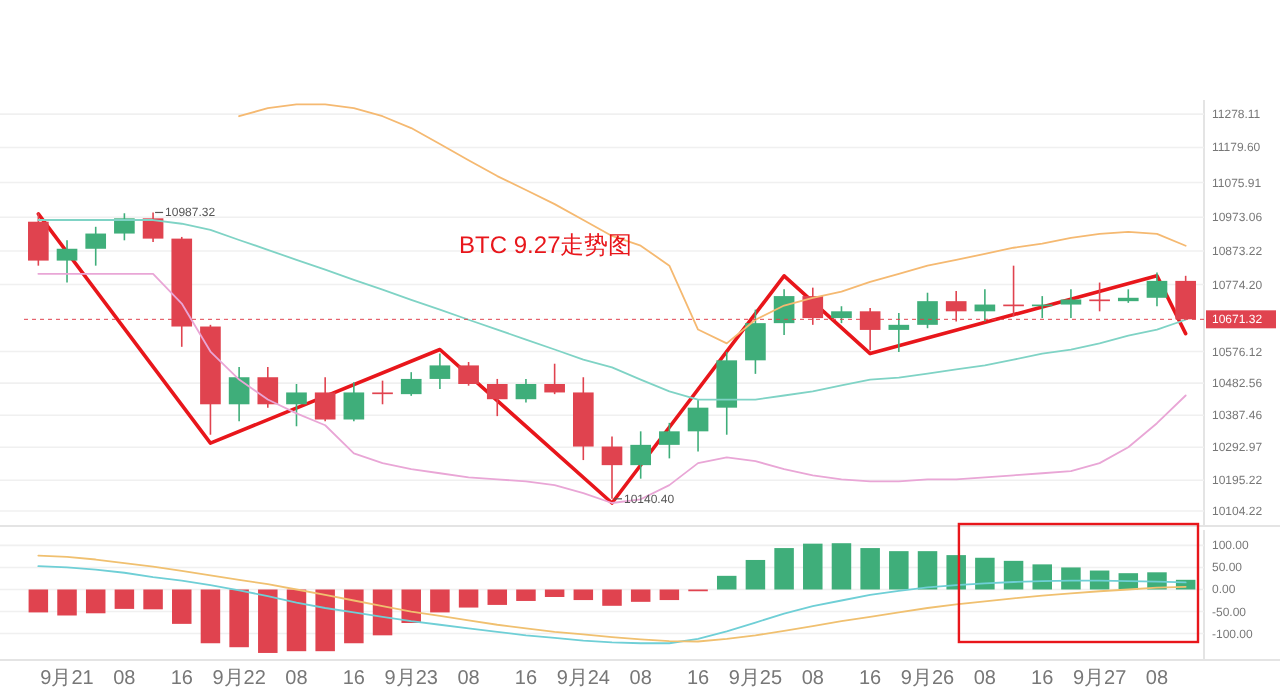 The width and height of the screenshot is (1280, 694). I want to click on x-tick-label: 9月26, so click(928, 679).